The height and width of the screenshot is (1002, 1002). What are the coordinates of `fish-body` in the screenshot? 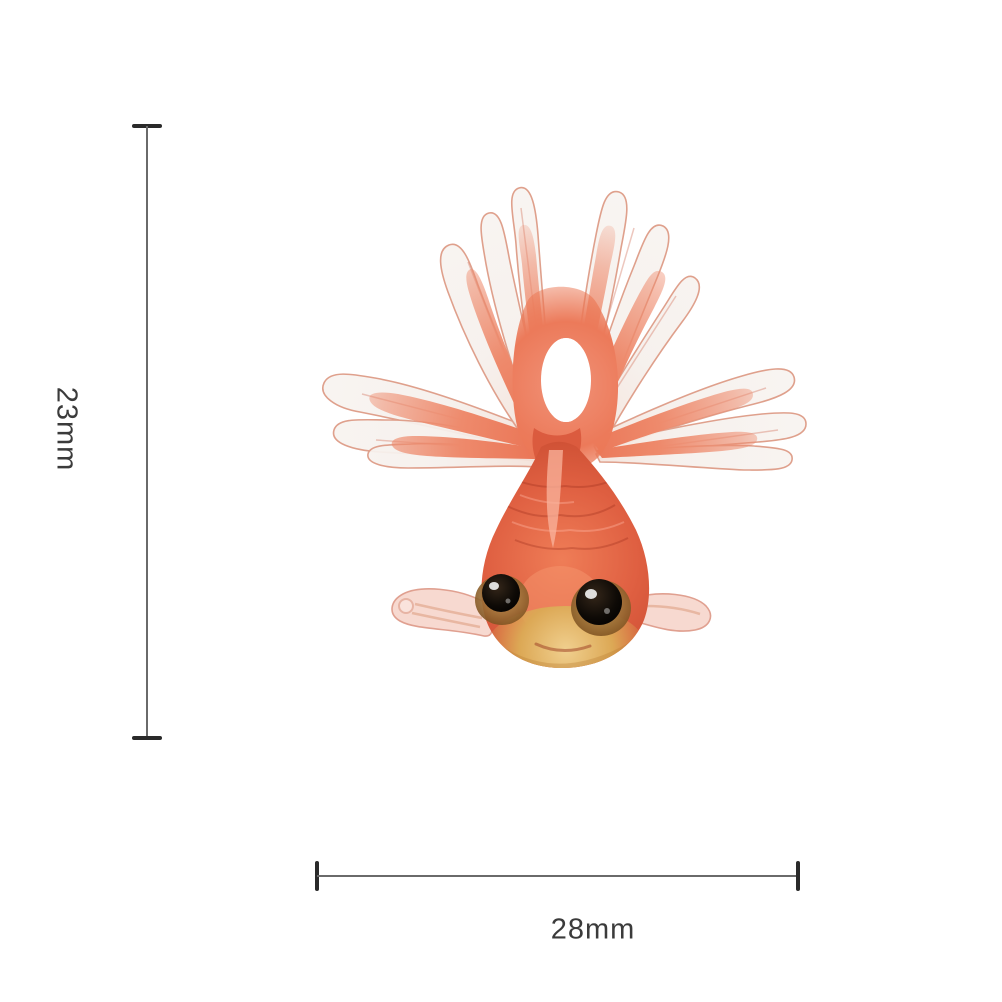 It's located at (565, 554).